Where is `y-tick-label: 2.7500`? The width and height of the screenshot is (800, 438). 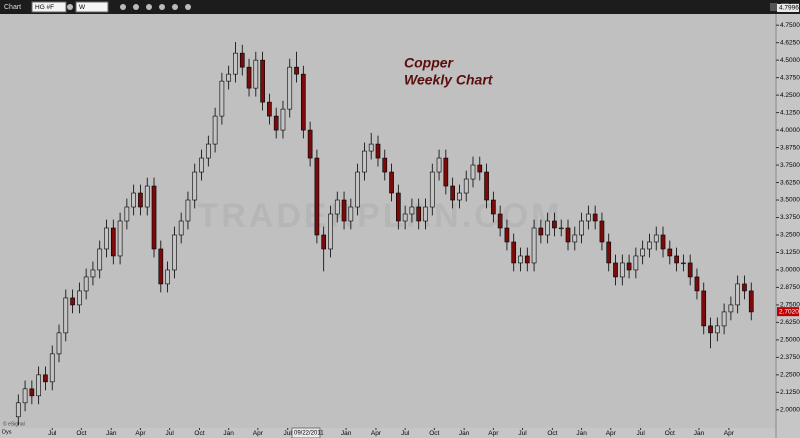 y-tick-label: 2.7500 is located at coordinates (790, 305).